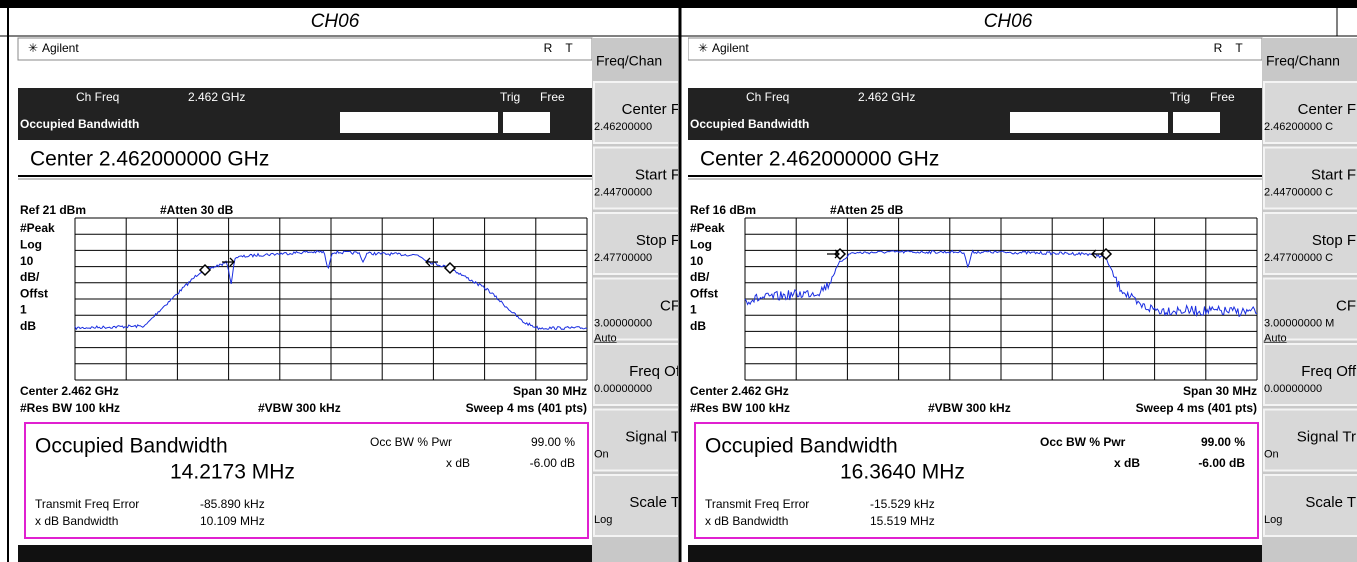  What do you see at coordinates (629, 61) in the screenshot?
I see `menu-title: Freq/Chan` at bounding box center [629, 61].